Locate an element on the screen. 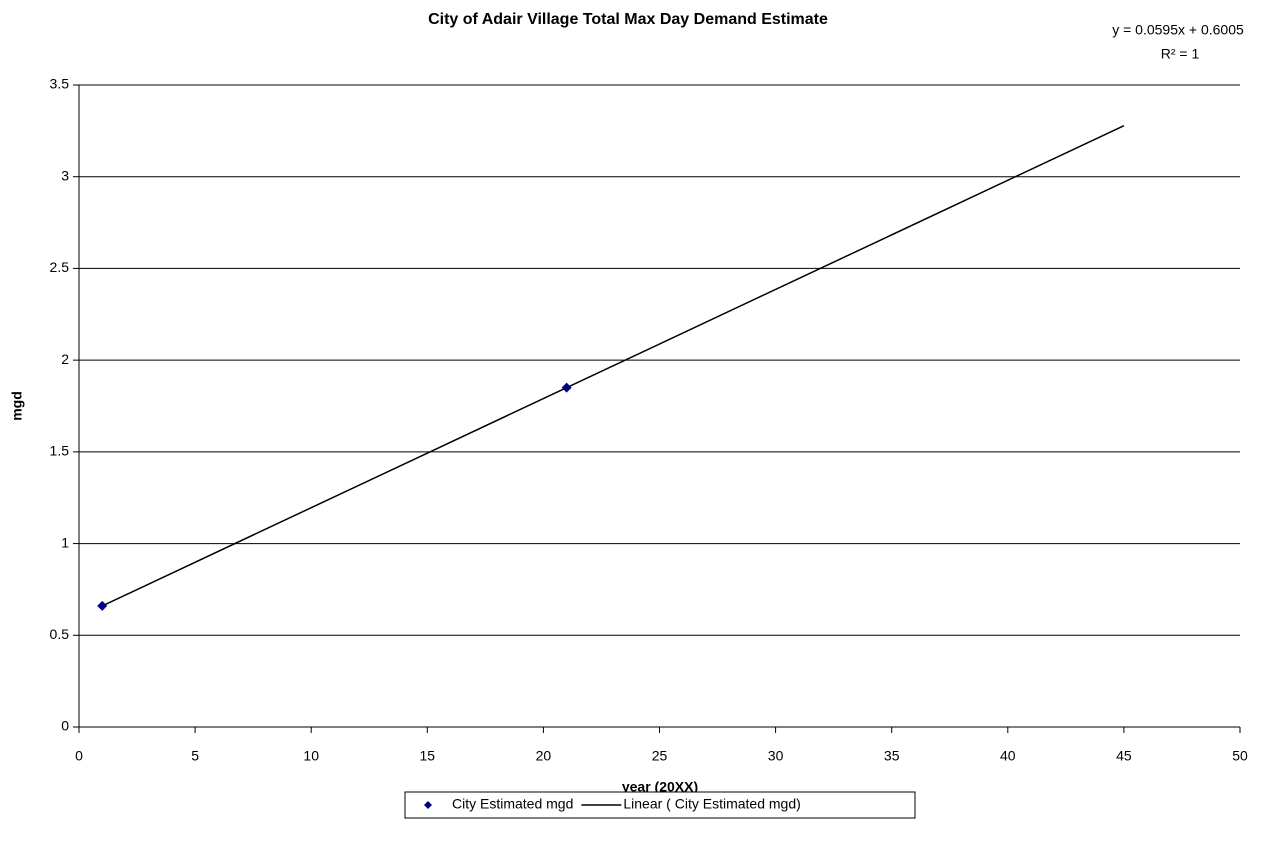 Image resolution: width=1284 pixels, height=846 pixels. x-tick-label: 35 is located at coordinates (892, 756).